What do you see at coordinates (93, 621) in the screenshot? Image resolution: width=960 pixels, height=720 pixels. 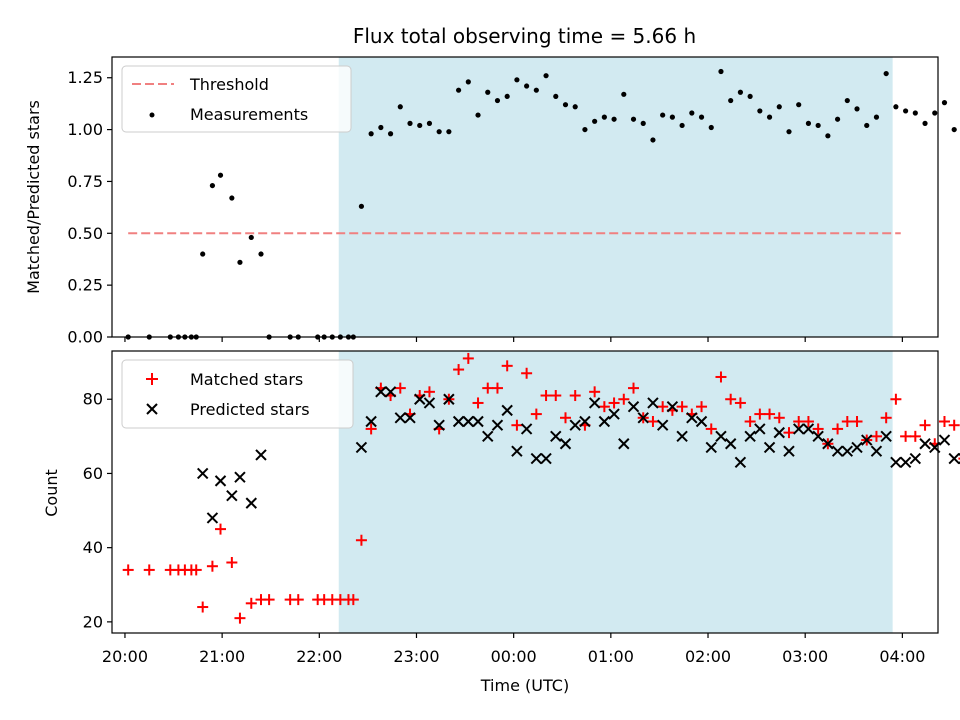 I see `y-tick-label: 20` at bounding box center [93, 621].